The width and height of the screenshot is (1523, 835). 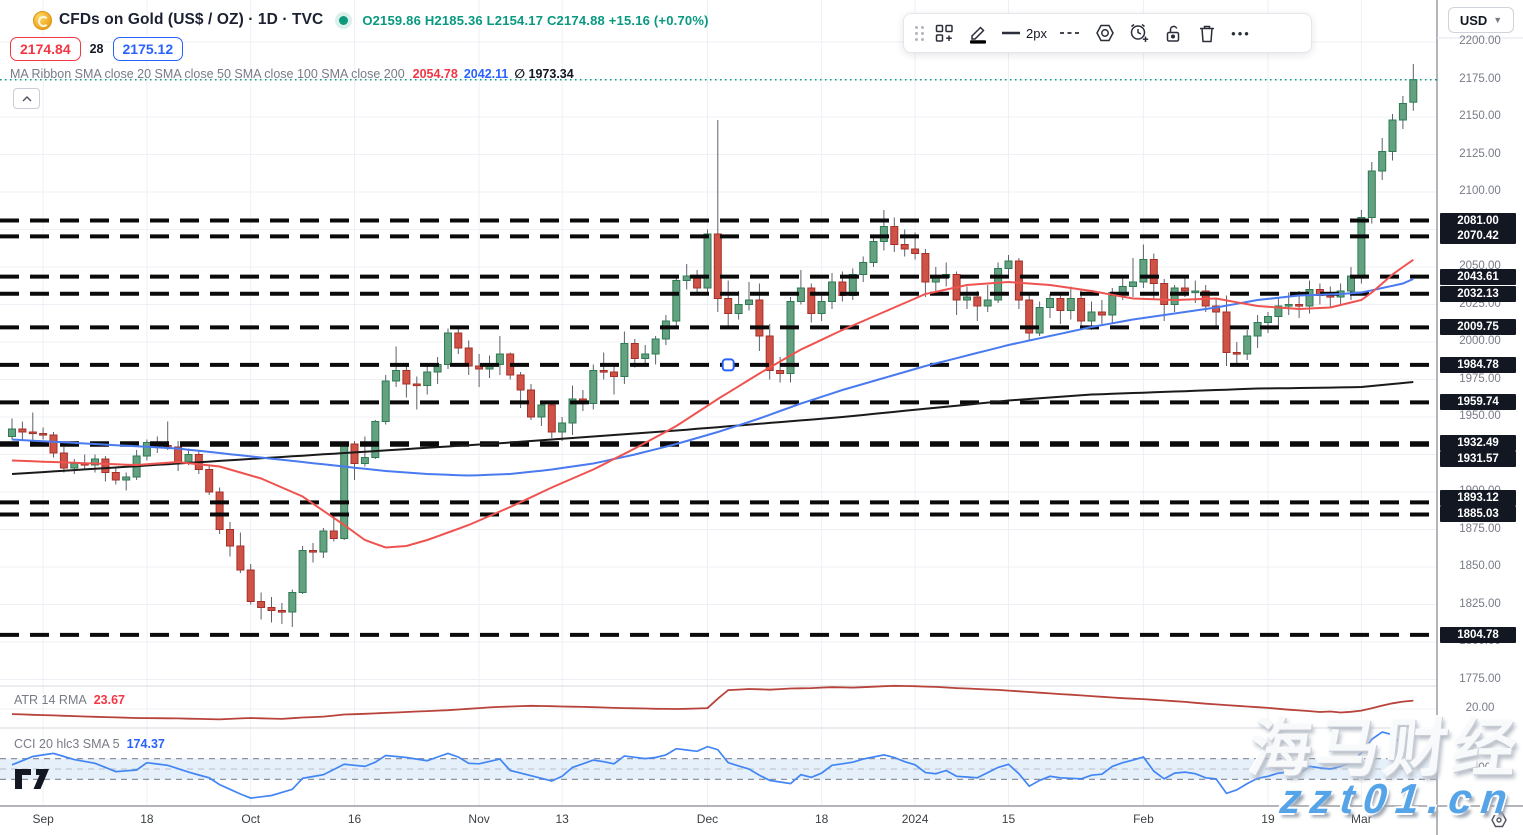 What do you see at coordinates (712, 428) in the screenshot?
I see `sma200-line` at bounding box center [712, 428].